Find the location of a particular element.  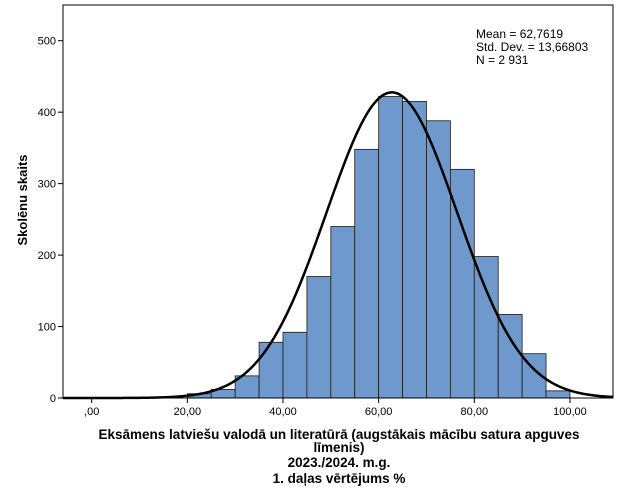

y-tick-label-3: 300 is located at coordinates (47, 185).